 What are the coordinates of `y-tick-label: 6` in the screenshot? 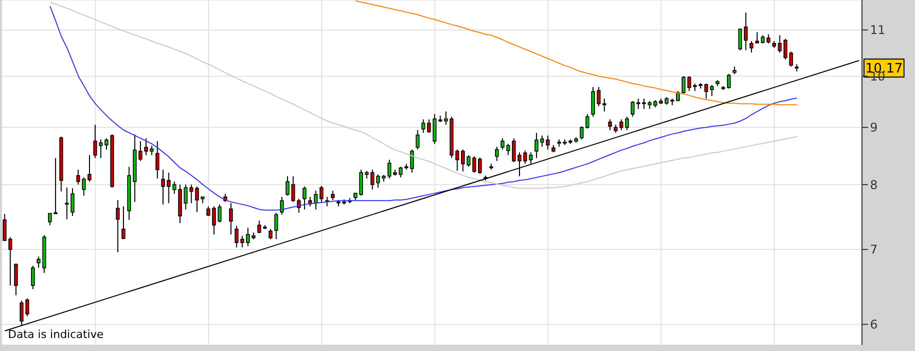 It's located at (874, 325).